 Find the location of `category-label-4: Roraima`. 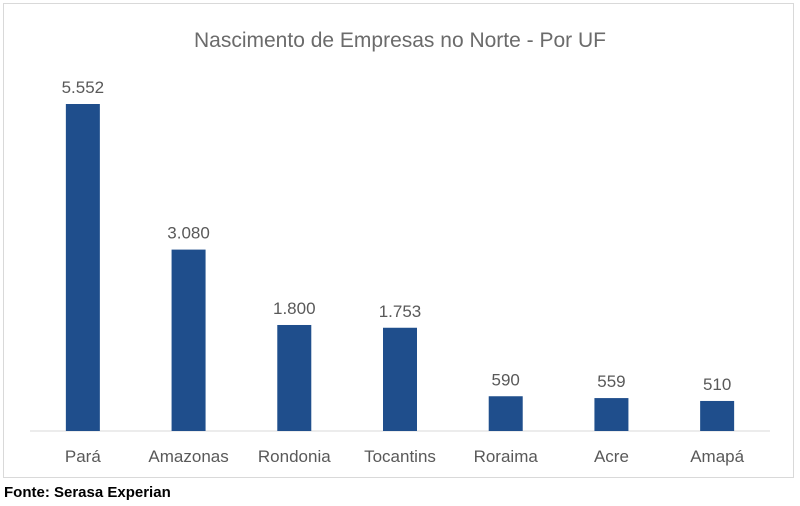

category-label-4: Roraima is located at coordinates (506, 456).